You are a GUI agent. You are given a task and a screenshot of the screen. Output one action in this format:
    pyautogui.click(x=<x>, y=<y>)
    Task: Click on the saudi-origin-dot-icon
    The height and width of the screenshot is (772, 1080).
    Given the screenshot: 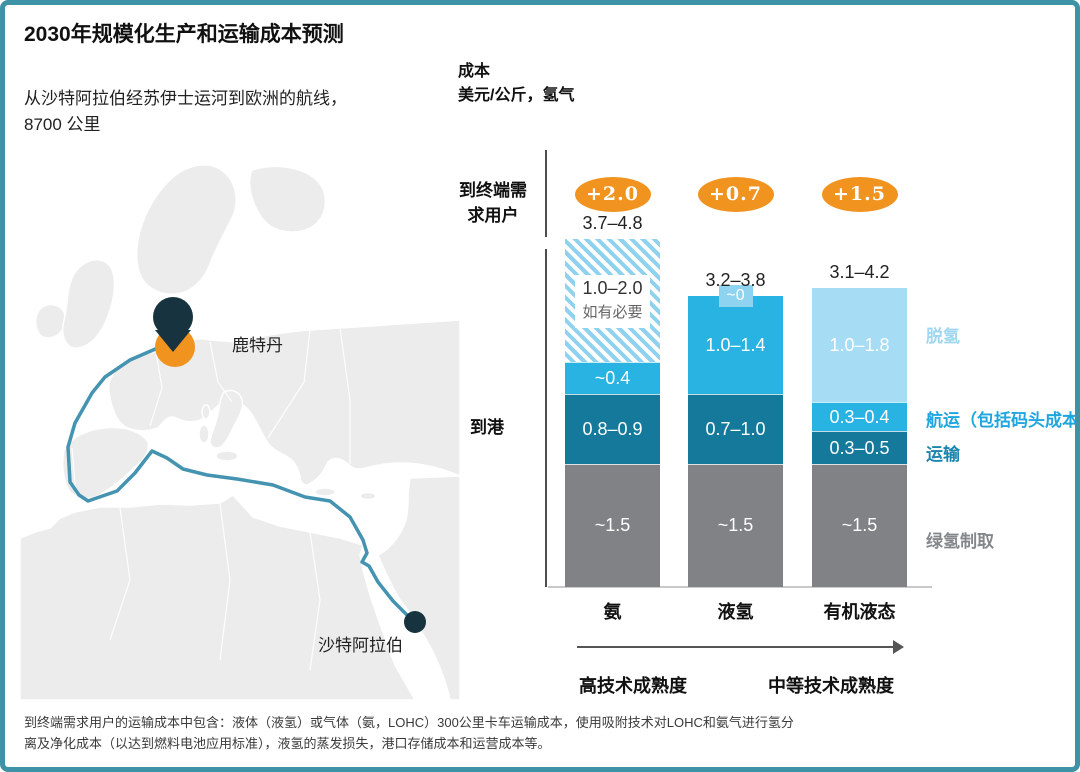 What is the action you would take?
    pyautogui.click(x=415, y=622)
    